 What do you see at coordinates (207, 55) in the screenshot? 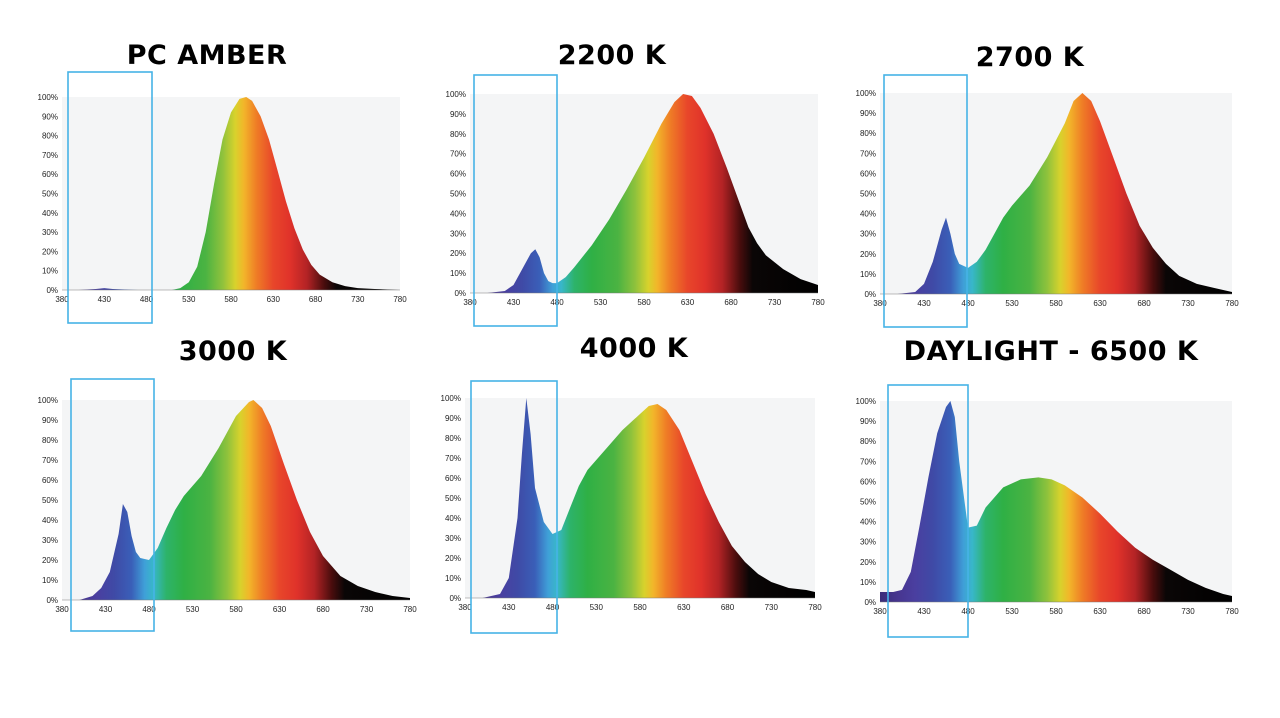
I see `chart-title: PC AMBER` at bounding box center [207, 55].